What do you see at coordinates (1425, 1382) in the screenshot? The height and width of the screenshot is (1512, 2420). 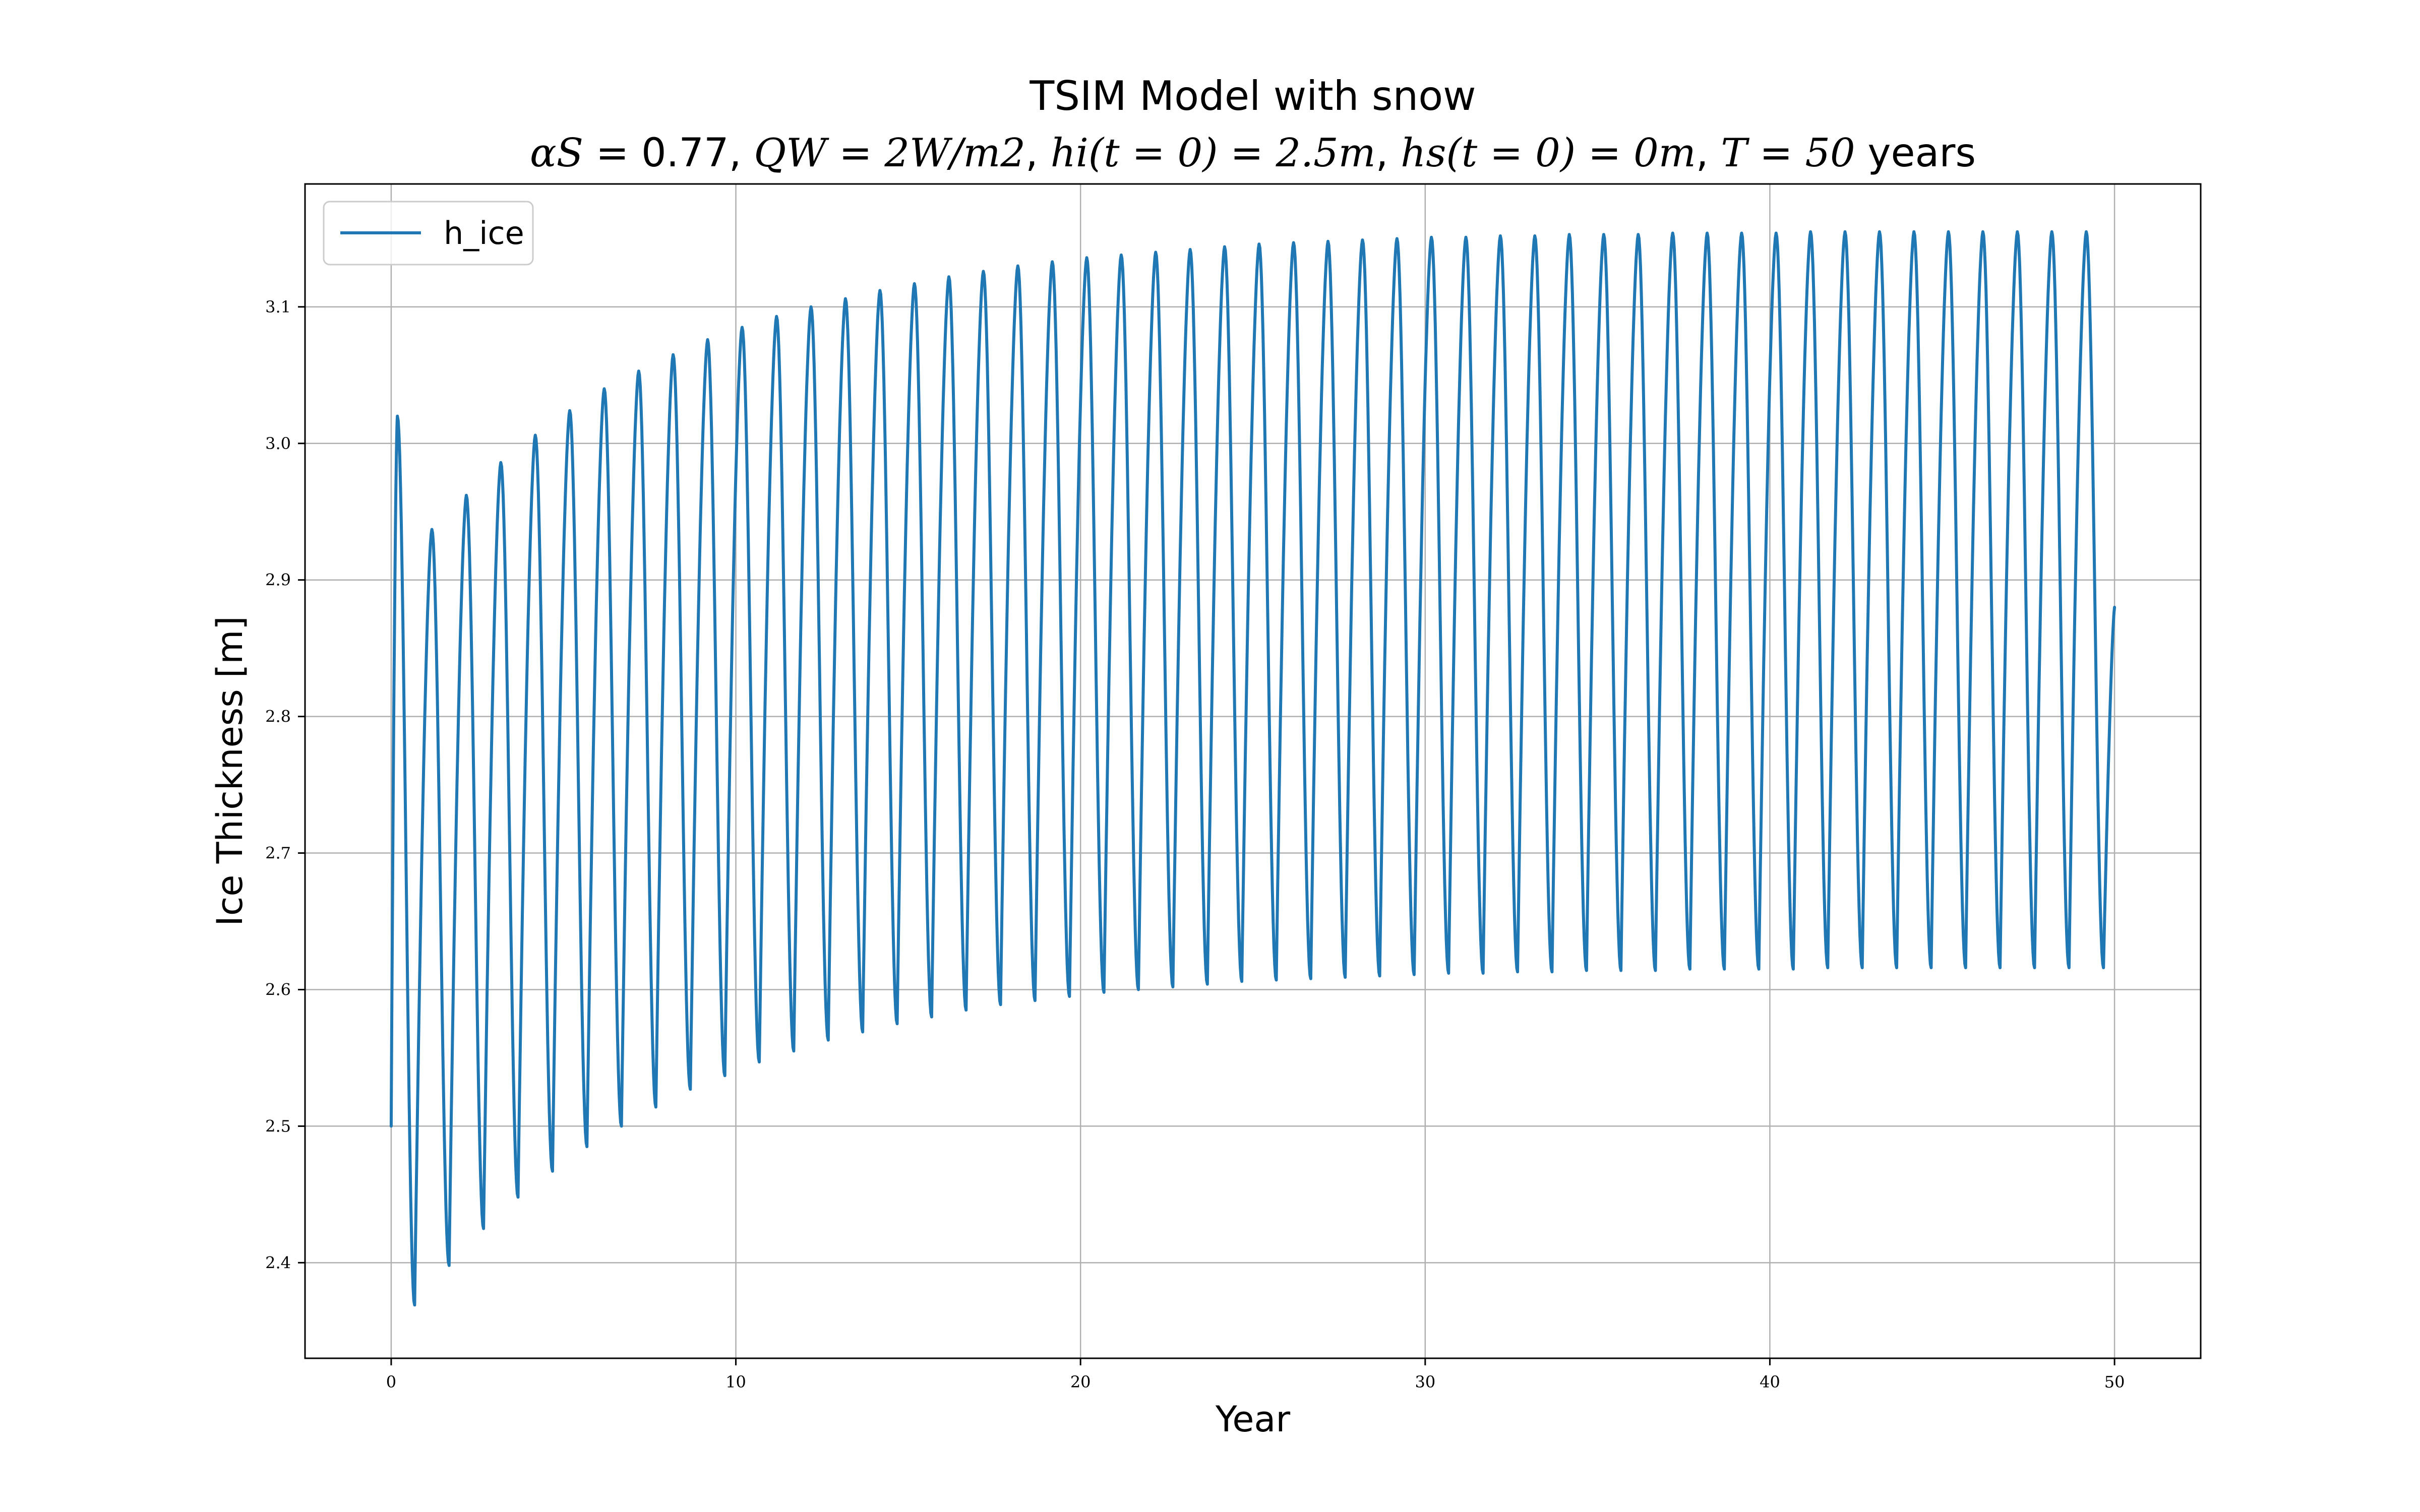 I see `x-tick-label: 30` at bounding box center [1425, 1382].